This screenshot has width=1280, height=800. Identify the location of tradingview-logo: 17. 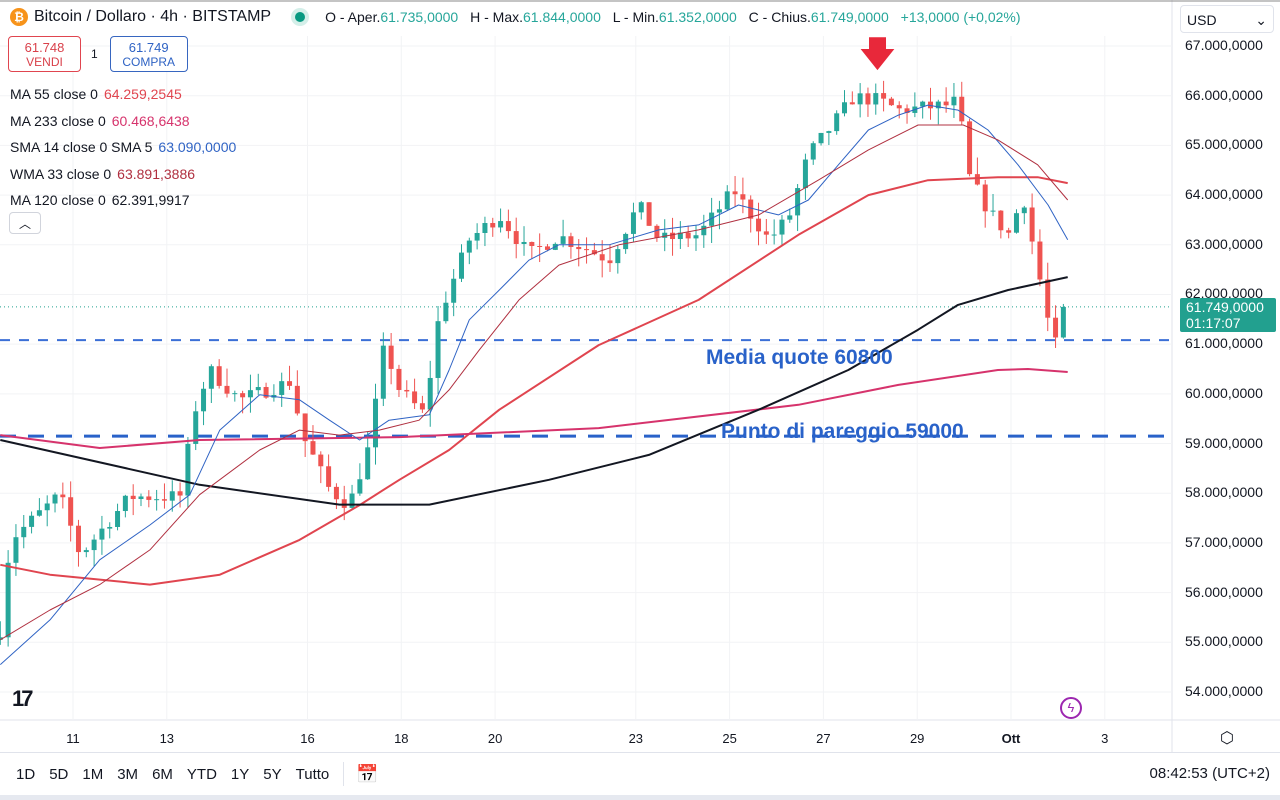
(23, 698).